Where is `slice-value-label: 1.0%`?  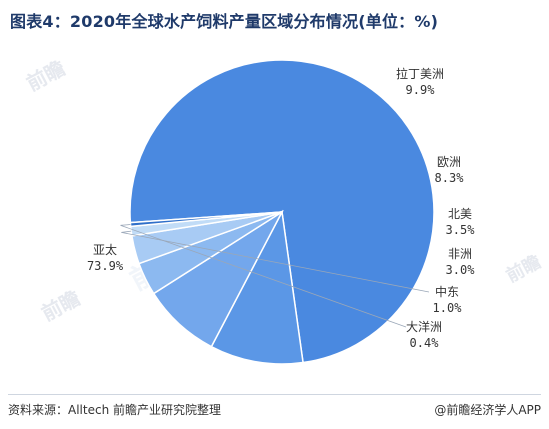
slice-value-label: 1.0% is located at coordinates (448, 308).